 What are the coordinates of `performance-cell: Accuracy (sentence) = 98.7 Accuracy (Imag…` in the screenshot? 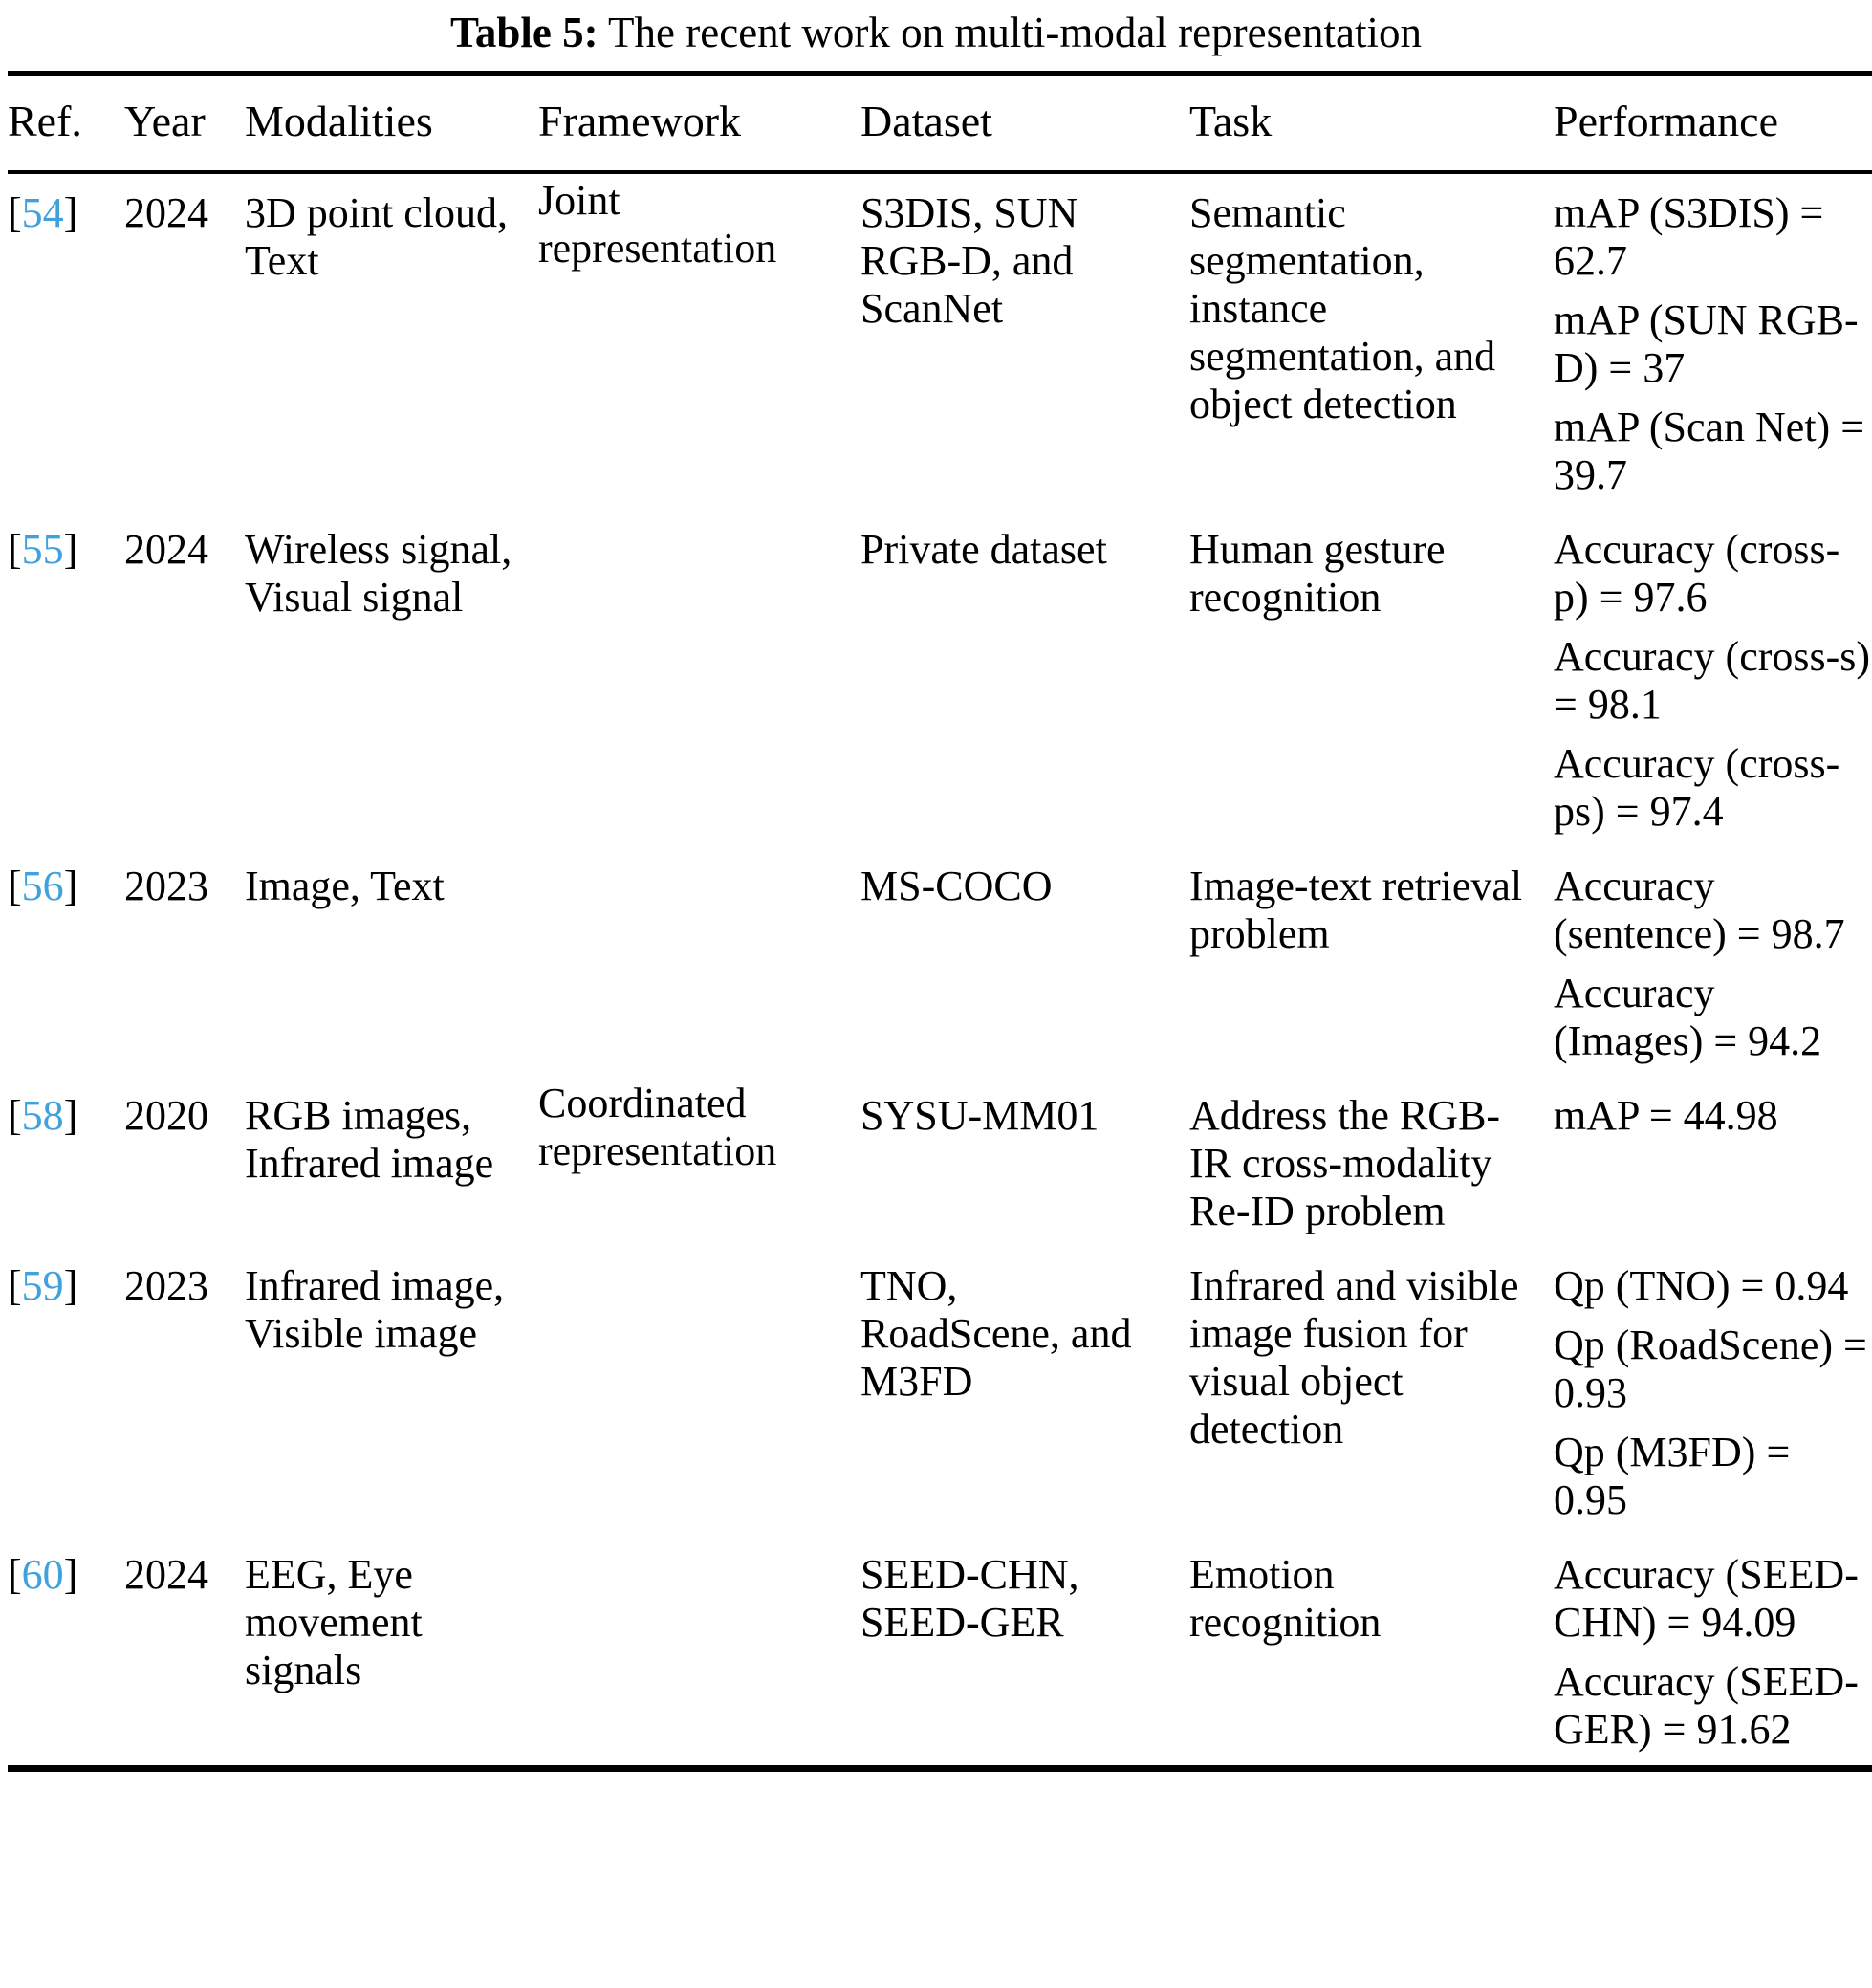 It's located at (1713, 962).